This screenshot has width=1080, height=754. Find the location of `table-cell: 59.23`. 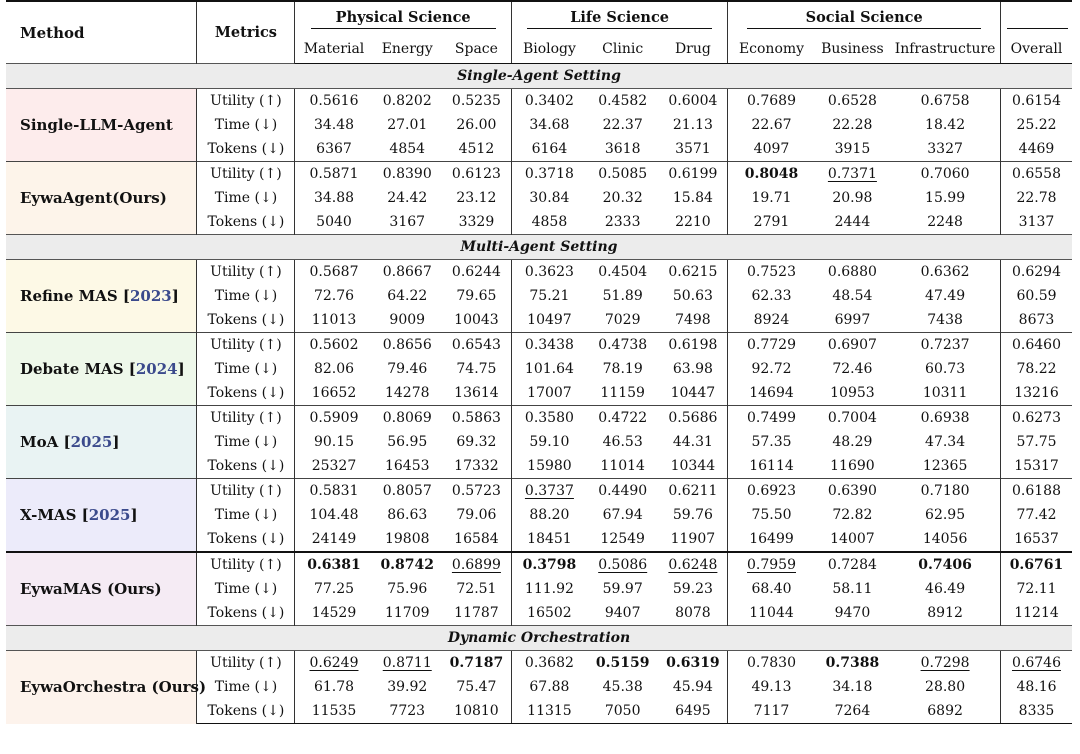

table-cell: 59.23 is located at coordinates (693, 589).